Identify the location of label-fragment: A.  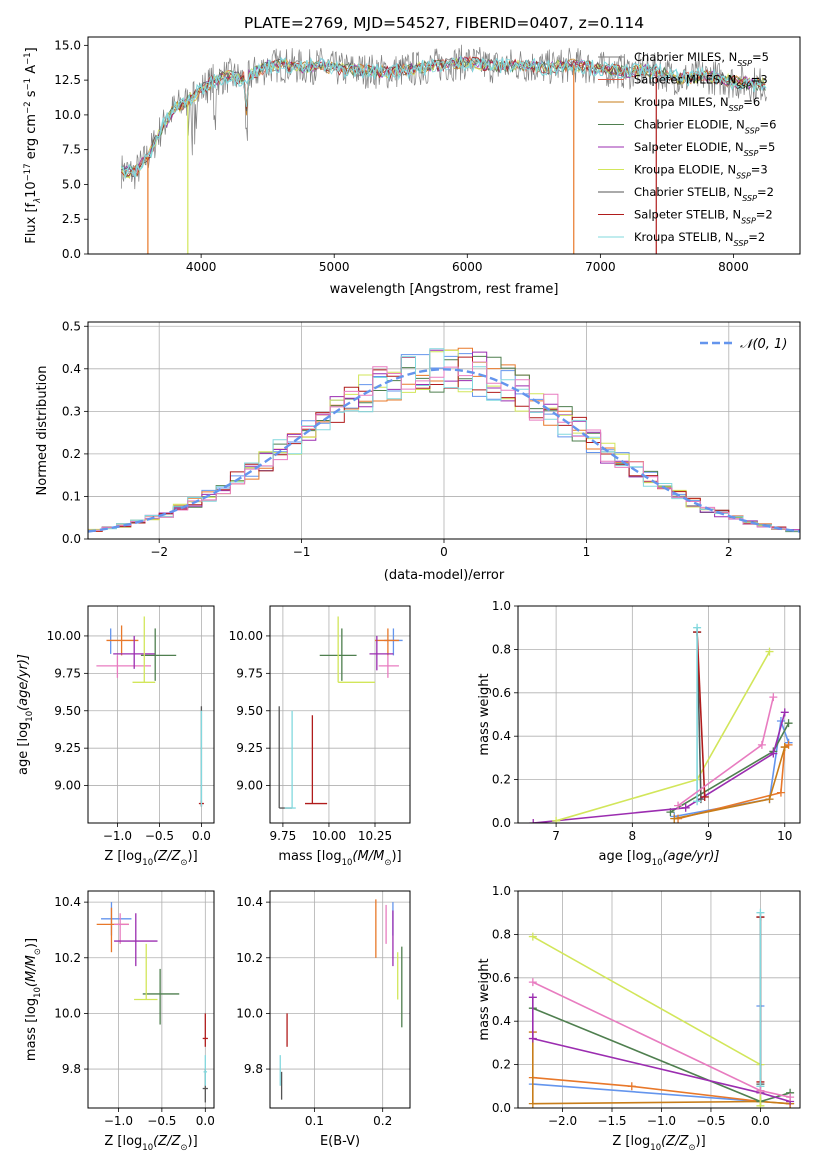
(31, 71).